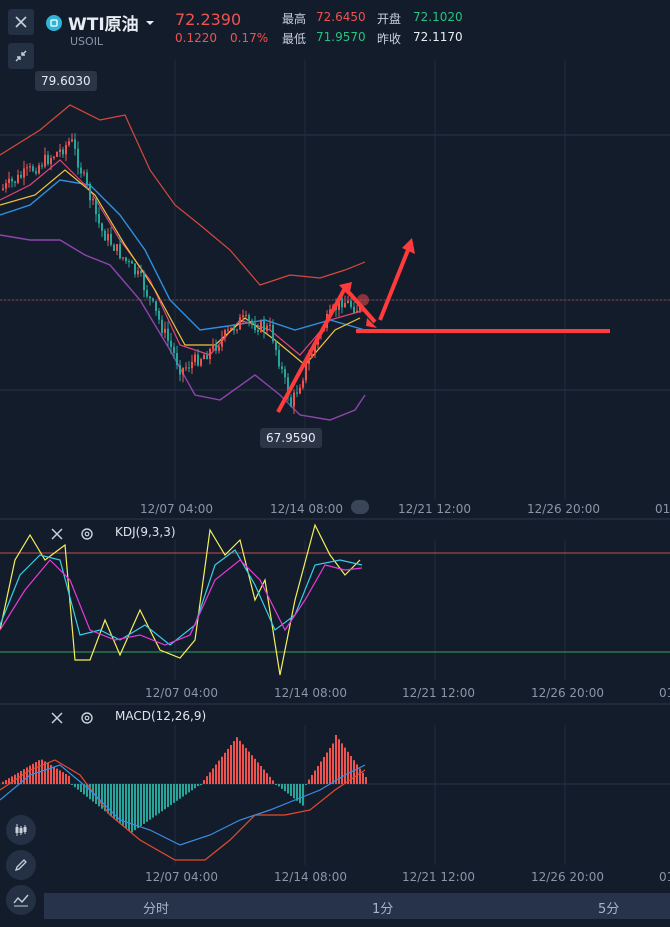 The height and width of the screenshot is (927, 670). Describe the element at coordinates (395, 282) in the screenshot. I see `annotation-target-line` at that location.